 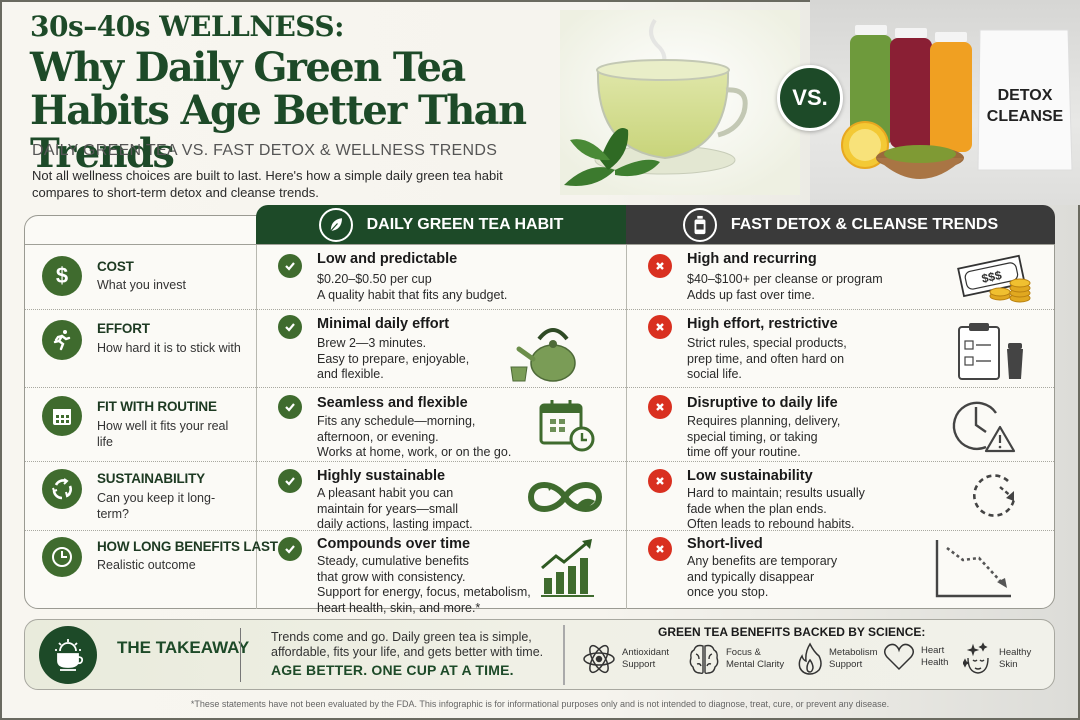 What do you see at coordinates (899, 657) in the screenshot?
I see `heart-icon` at bounding box center [899, 657].